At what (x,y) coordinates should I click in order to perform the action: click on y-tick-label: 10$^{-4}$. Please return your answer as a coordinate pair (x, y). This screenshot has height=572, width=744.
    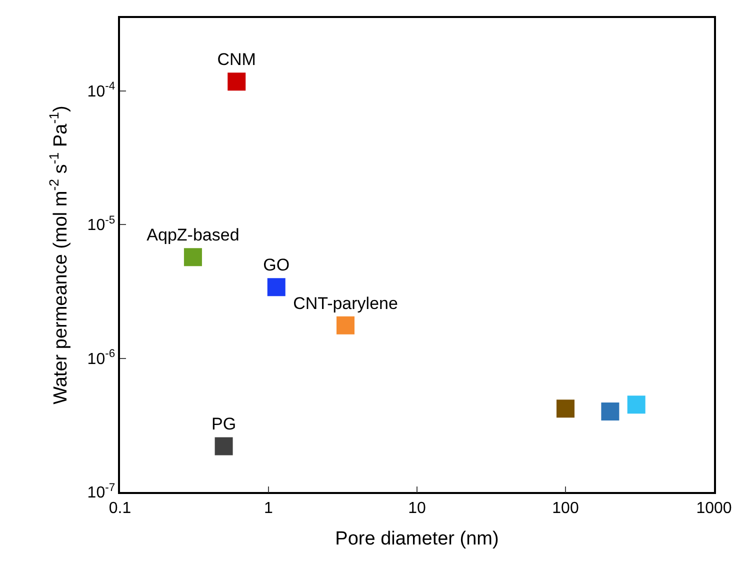
    Looking at the image, I should click on (101, 90).